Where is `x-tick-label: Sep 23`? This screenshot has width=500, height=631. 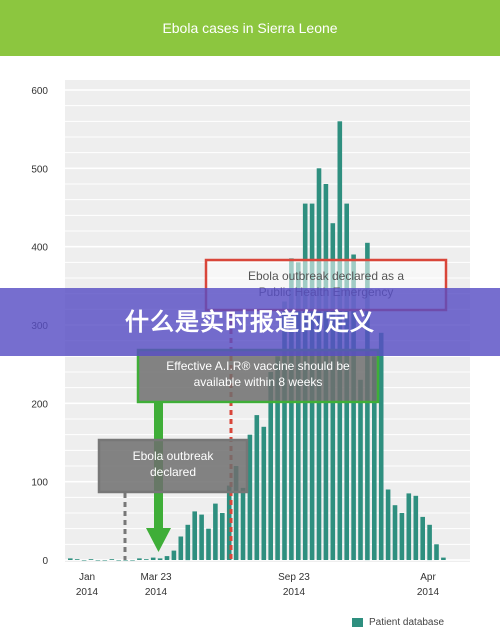
x-tick-label: Sep 23 is located at coordinates (294, 577).